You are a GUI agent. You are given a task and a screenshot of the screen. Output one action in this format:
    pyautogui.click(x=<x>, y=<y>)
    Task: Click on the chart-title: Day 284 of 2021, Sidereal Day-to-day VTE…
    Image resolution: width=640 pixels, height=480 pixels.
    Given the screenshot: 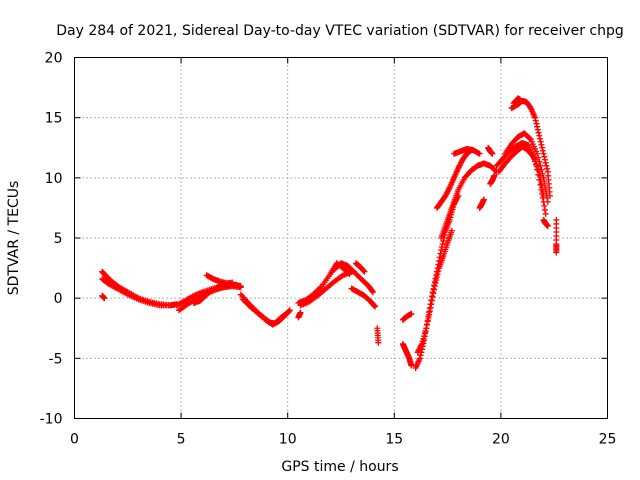 What is the action you would take?
    pyautogui.click(x=340, y=31)
    